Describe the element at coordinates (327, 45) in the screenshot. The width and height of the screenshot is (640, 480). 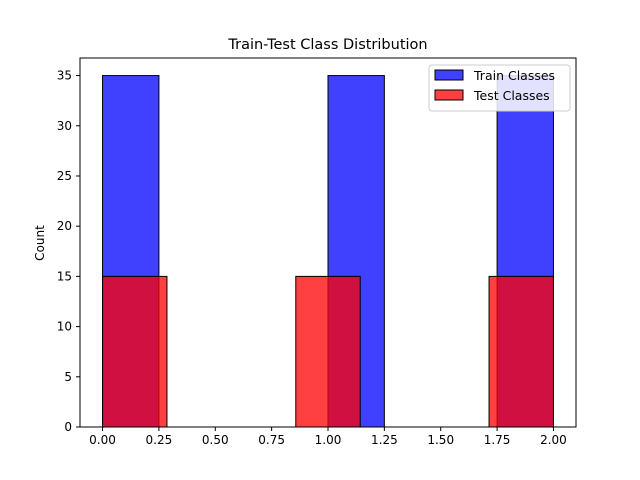
I see `chart-title: Train-Test Class Distribution` at that location.